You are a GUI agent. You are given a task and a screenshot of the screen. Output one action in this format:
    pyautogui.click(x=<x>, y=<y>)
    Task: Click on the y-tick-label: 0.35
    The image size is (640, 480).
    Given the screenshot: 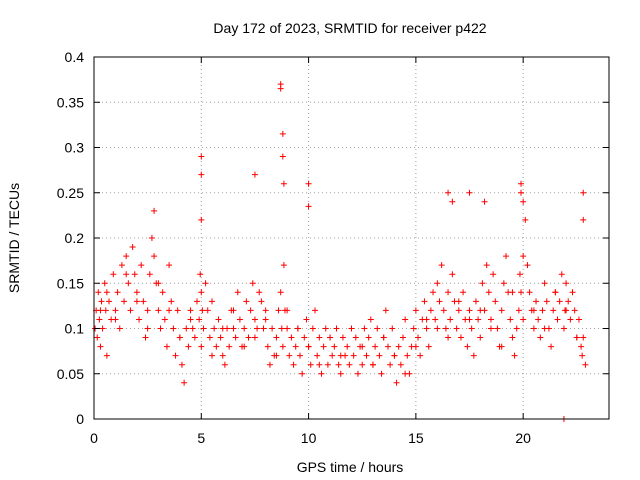 What is the action you would take?
    pyautogui.click(x=70, y=102)
    